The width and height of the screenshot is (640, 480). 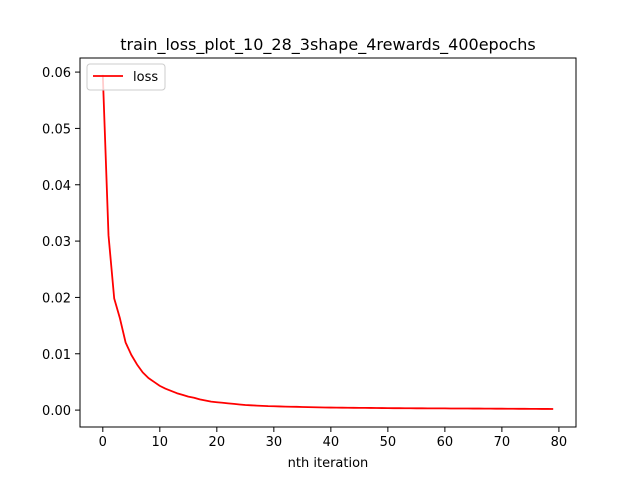 What do you see at coordinates (56, 242) in the screenshot?
I see `y-tick-label: 0.03` at bounding box center [56, 242].